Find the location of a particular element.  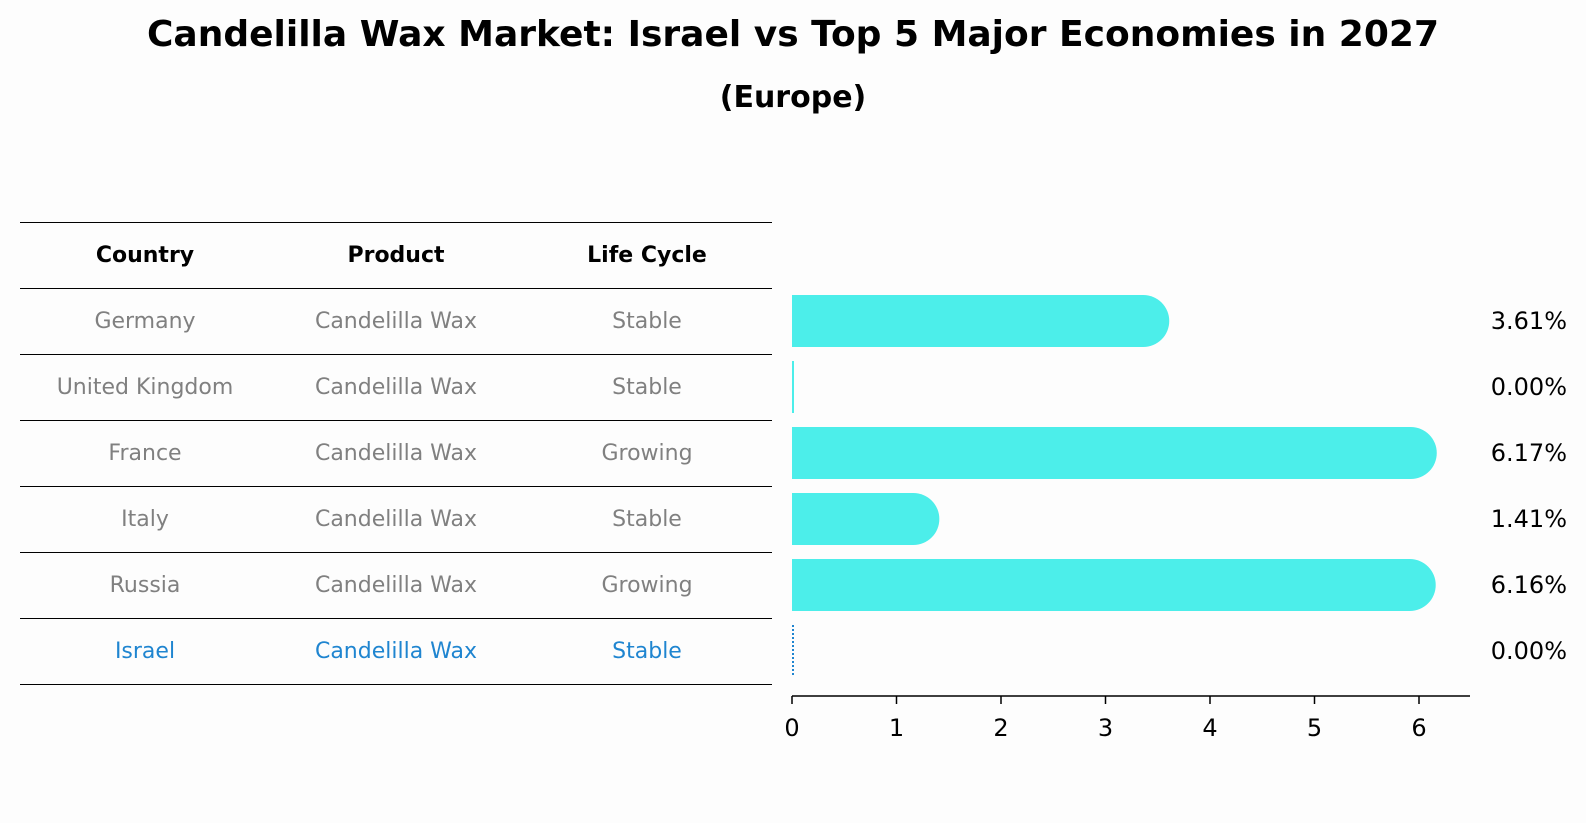

table-header-row: Country Product Life Cycle is located at coordinates (396, 255).